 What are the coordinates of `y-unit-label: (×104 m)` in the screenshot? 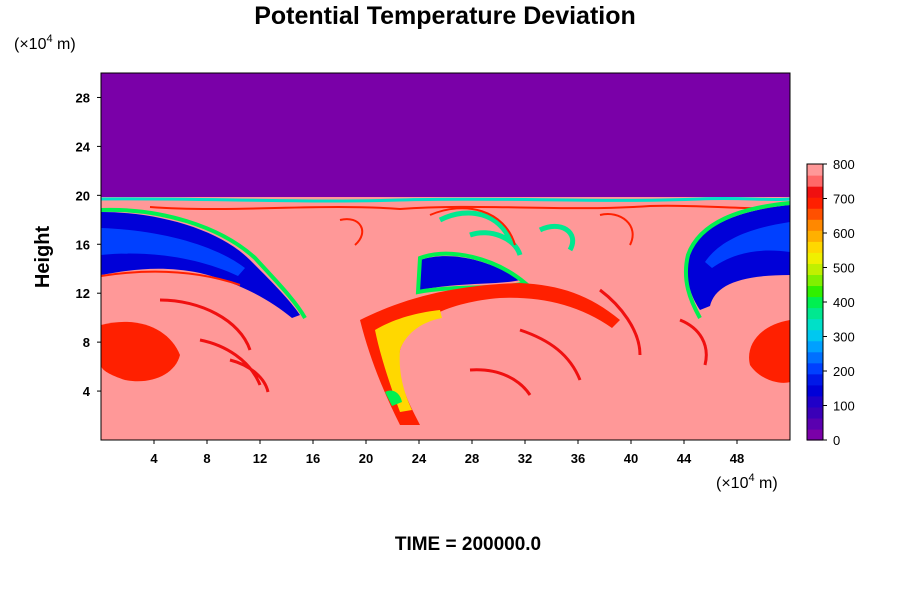 It's located at (45, 43).